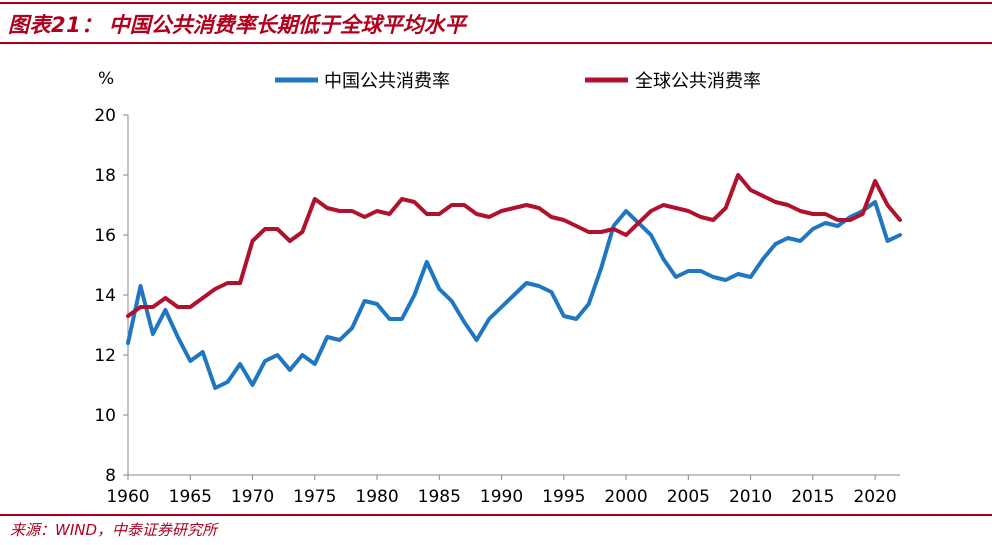 This screenshot has height=545, width=992. I want to click on page-title: 中国公共消费率长期低于全球平均水平, so click(287, 25).